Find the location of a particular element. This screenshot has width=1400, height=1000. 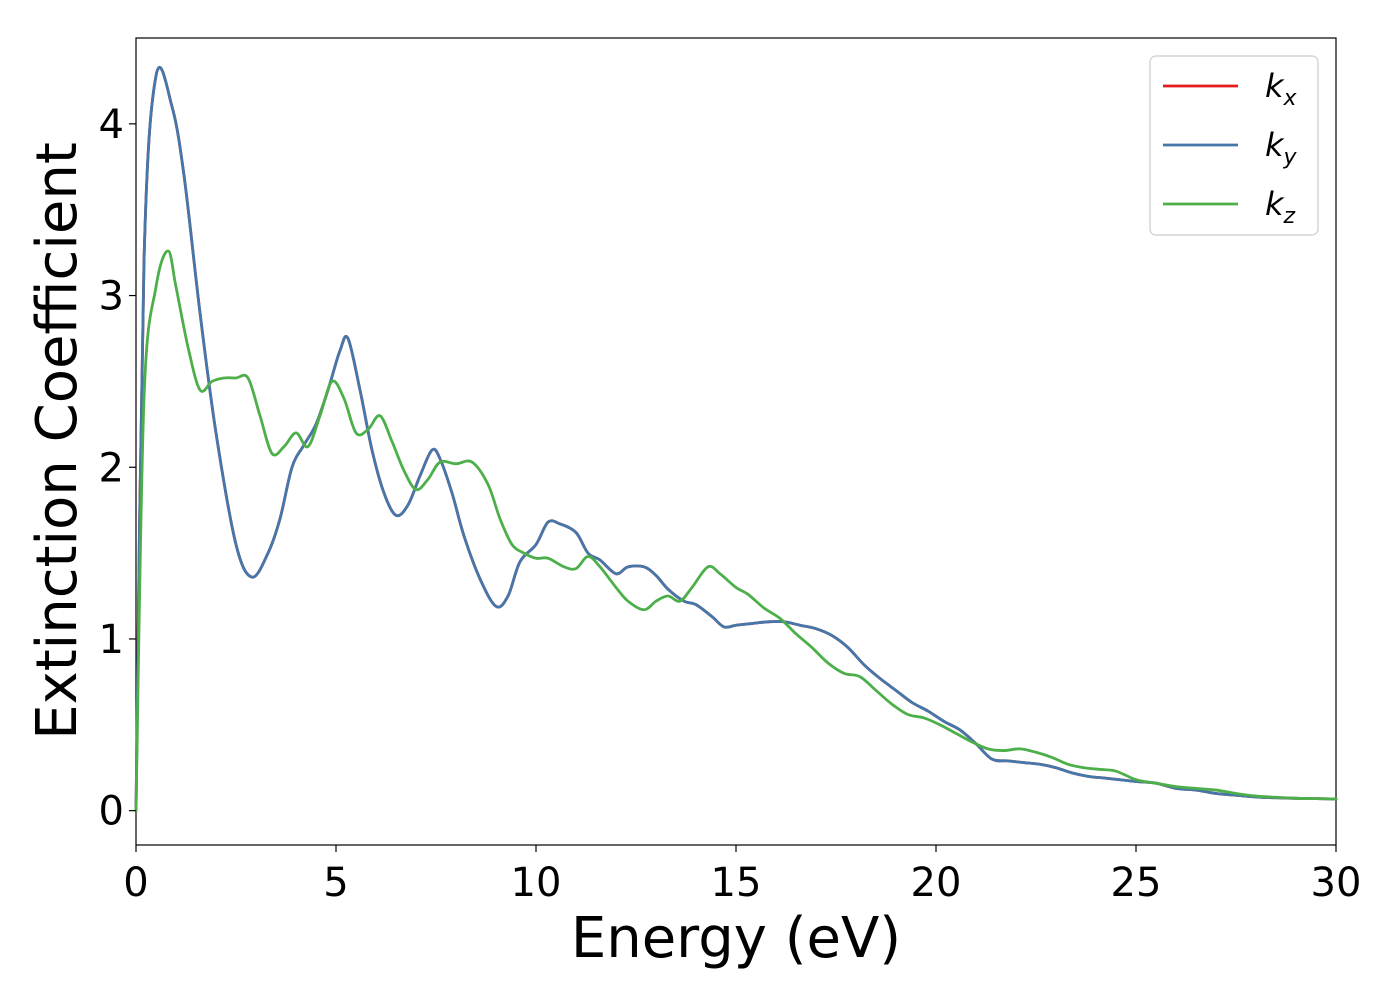

x-tick-label: 15 is located at coordinates (736, 883).